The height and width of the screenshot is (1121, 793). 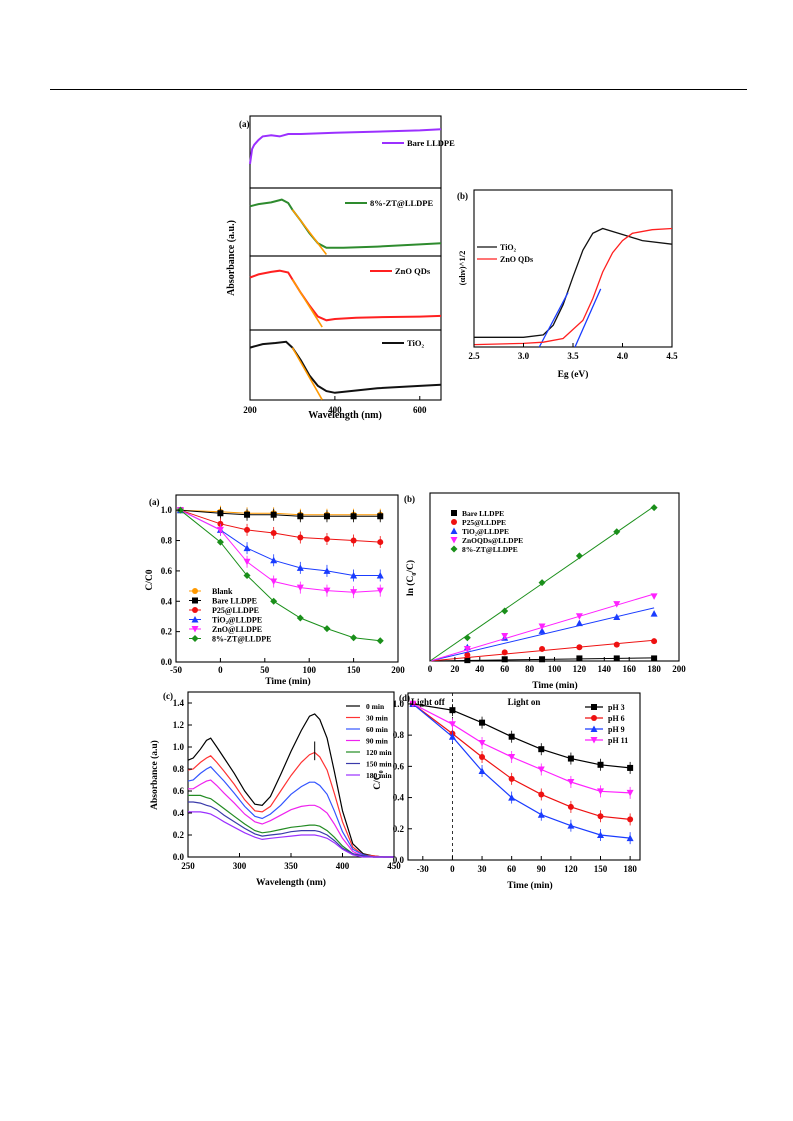 What do you see at coordinates (430, 669) in the screenshot?
I see `x-tick-label: 0` at bounding box center [430, 669].